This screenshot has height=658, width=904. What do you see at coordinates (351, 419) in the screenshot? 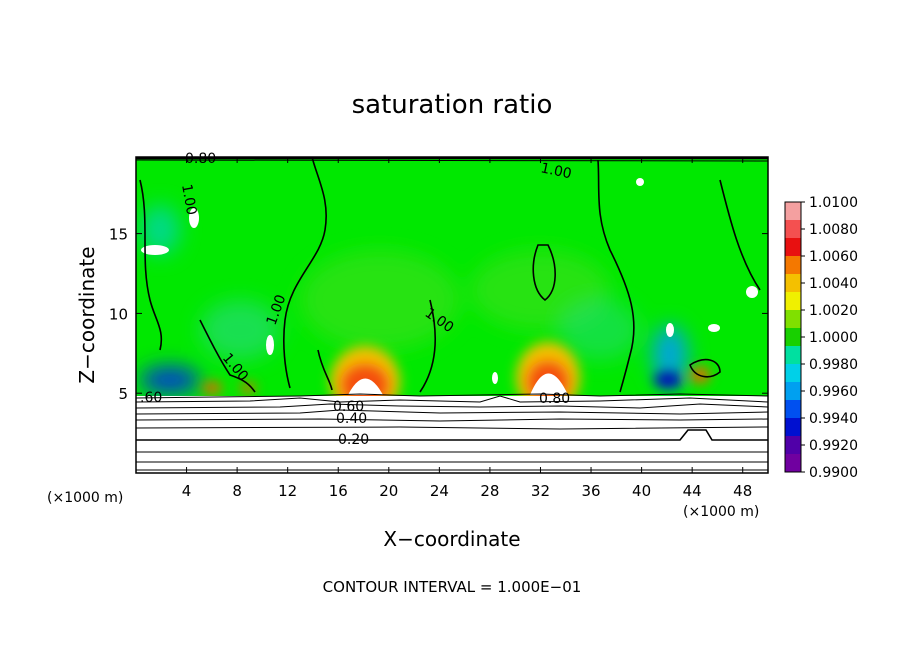
I see `contour-label: 0.40` at bounding box center [351, 419].